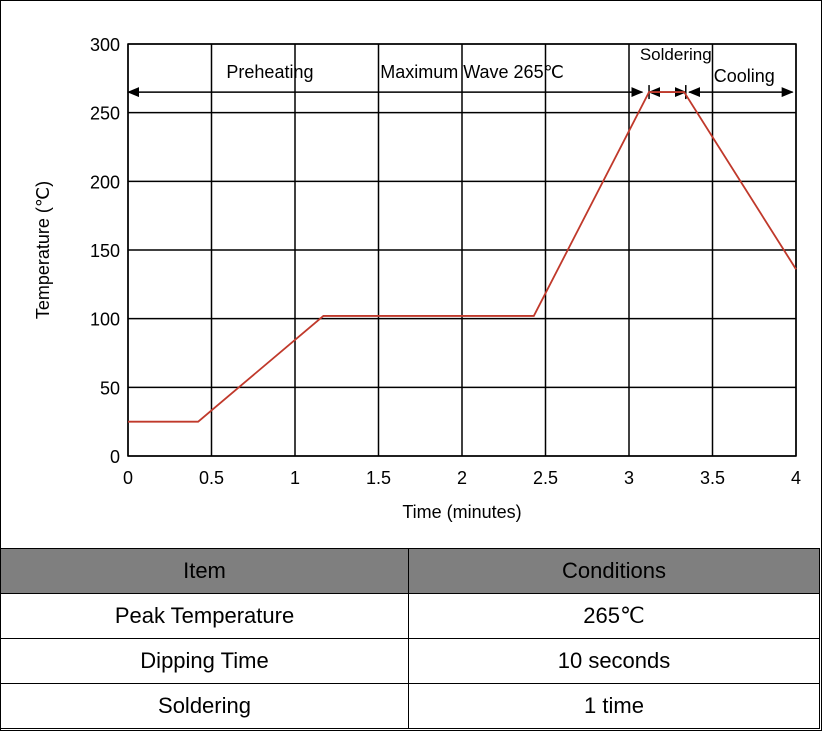 The height and width of the screenshot is (731, 822). Describe the element at coordinates (545, 478) in the screenshot. I see `x-tick-label: 2.5` at that location.